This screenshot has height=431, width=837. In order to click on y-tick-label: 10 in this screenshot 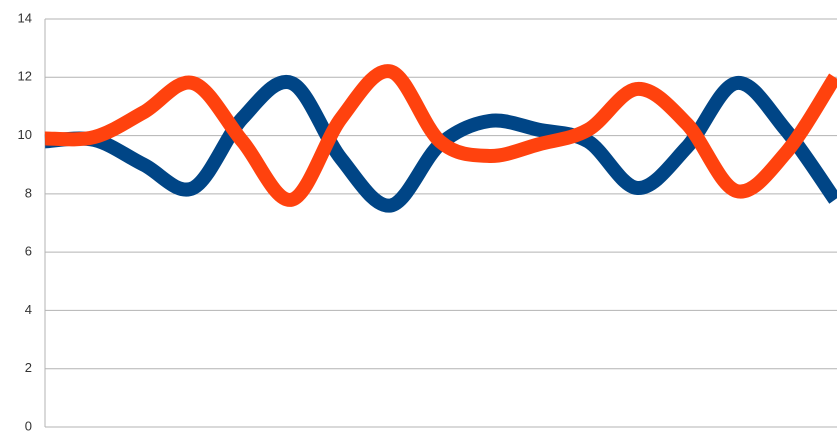, I will do `click(25, 134)`.